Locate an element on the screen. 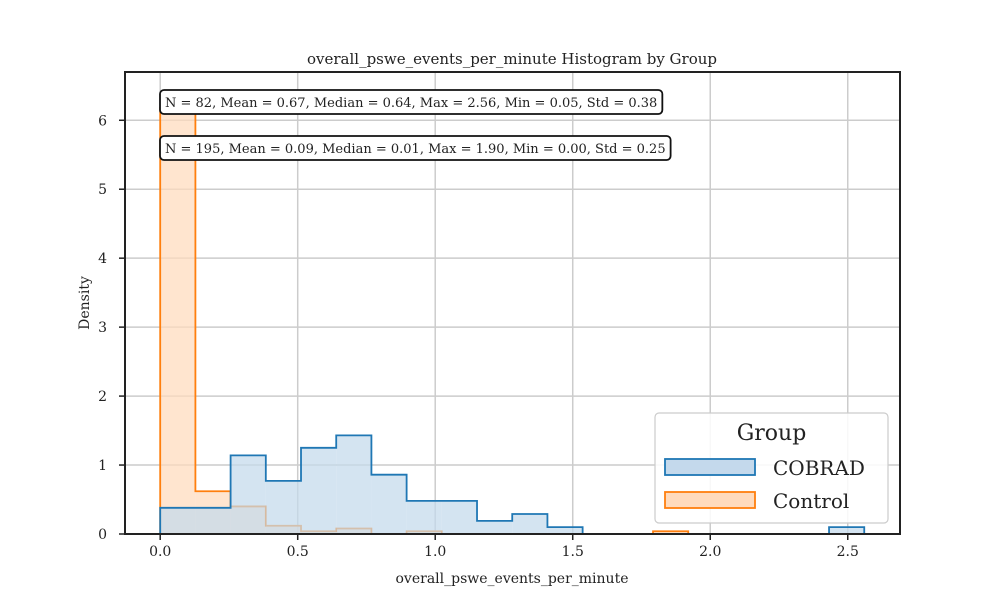 The image size is (1000, 600). x-tick-label: 0.0 is located at coordinates (160, 552).